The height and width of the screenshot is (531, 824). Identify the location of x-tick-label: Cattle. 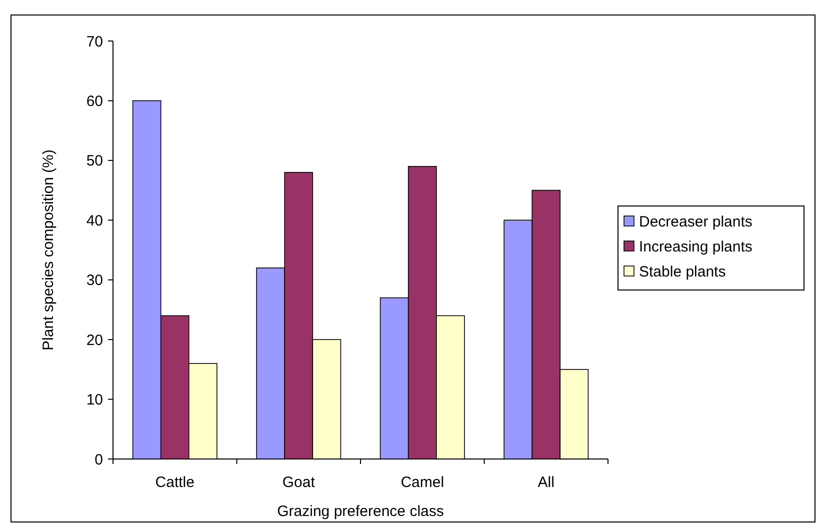
(174, 482).